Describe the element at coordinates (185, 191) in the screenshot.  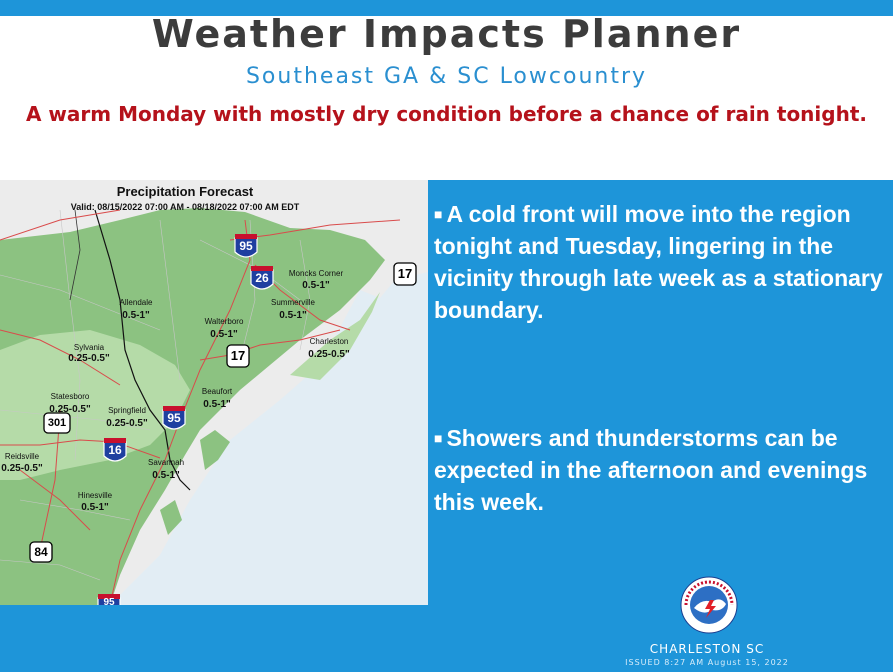
I see `map-title: Precipitation Forecast` at that location.